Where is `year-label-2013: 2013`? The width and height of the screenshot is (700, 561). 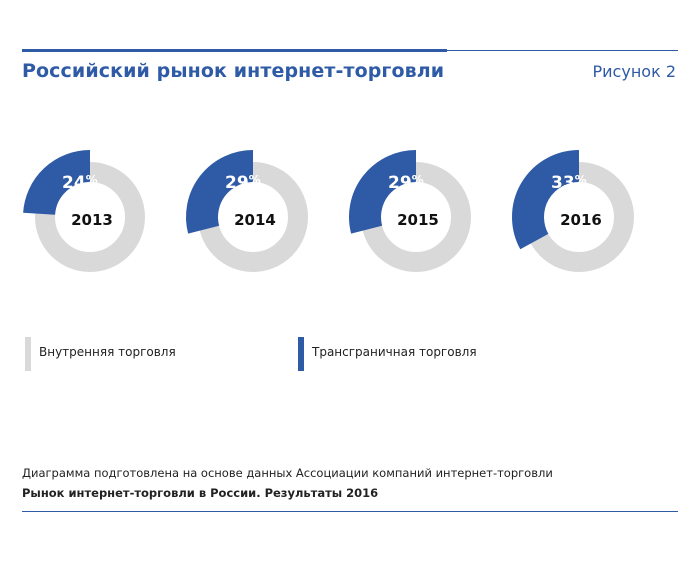
year-label-2013: 2013 is located at coordinates (92, 220).